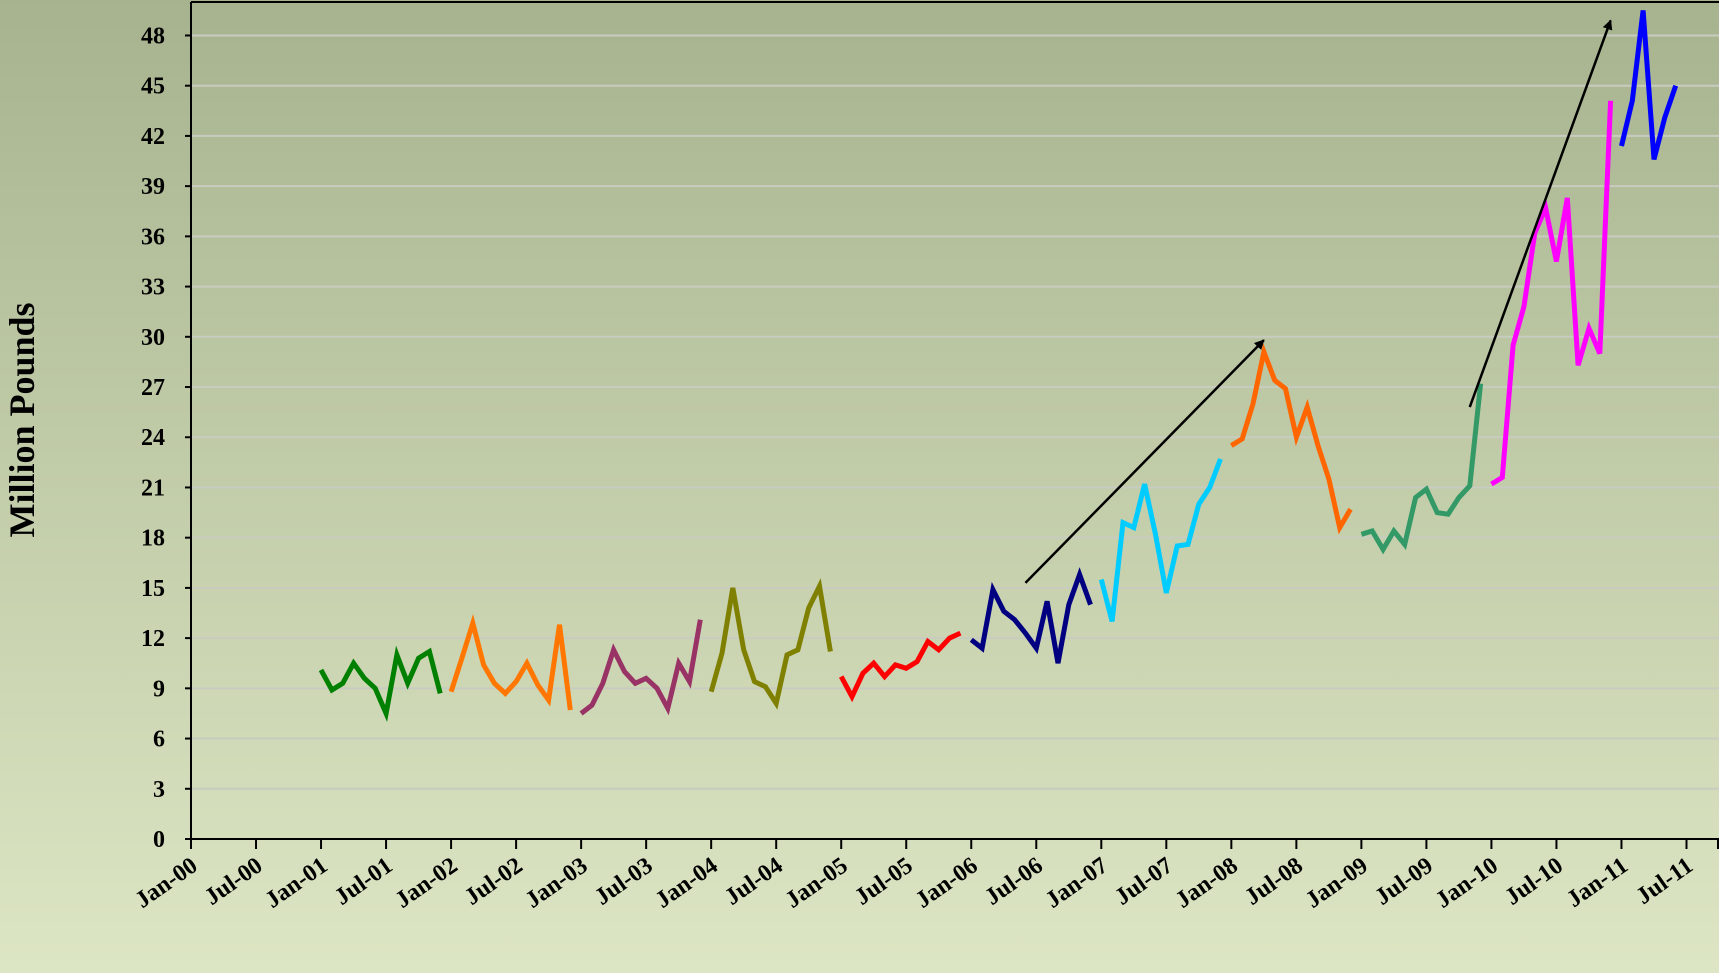  I want to click on series-line-2011, so click(1649, 85).